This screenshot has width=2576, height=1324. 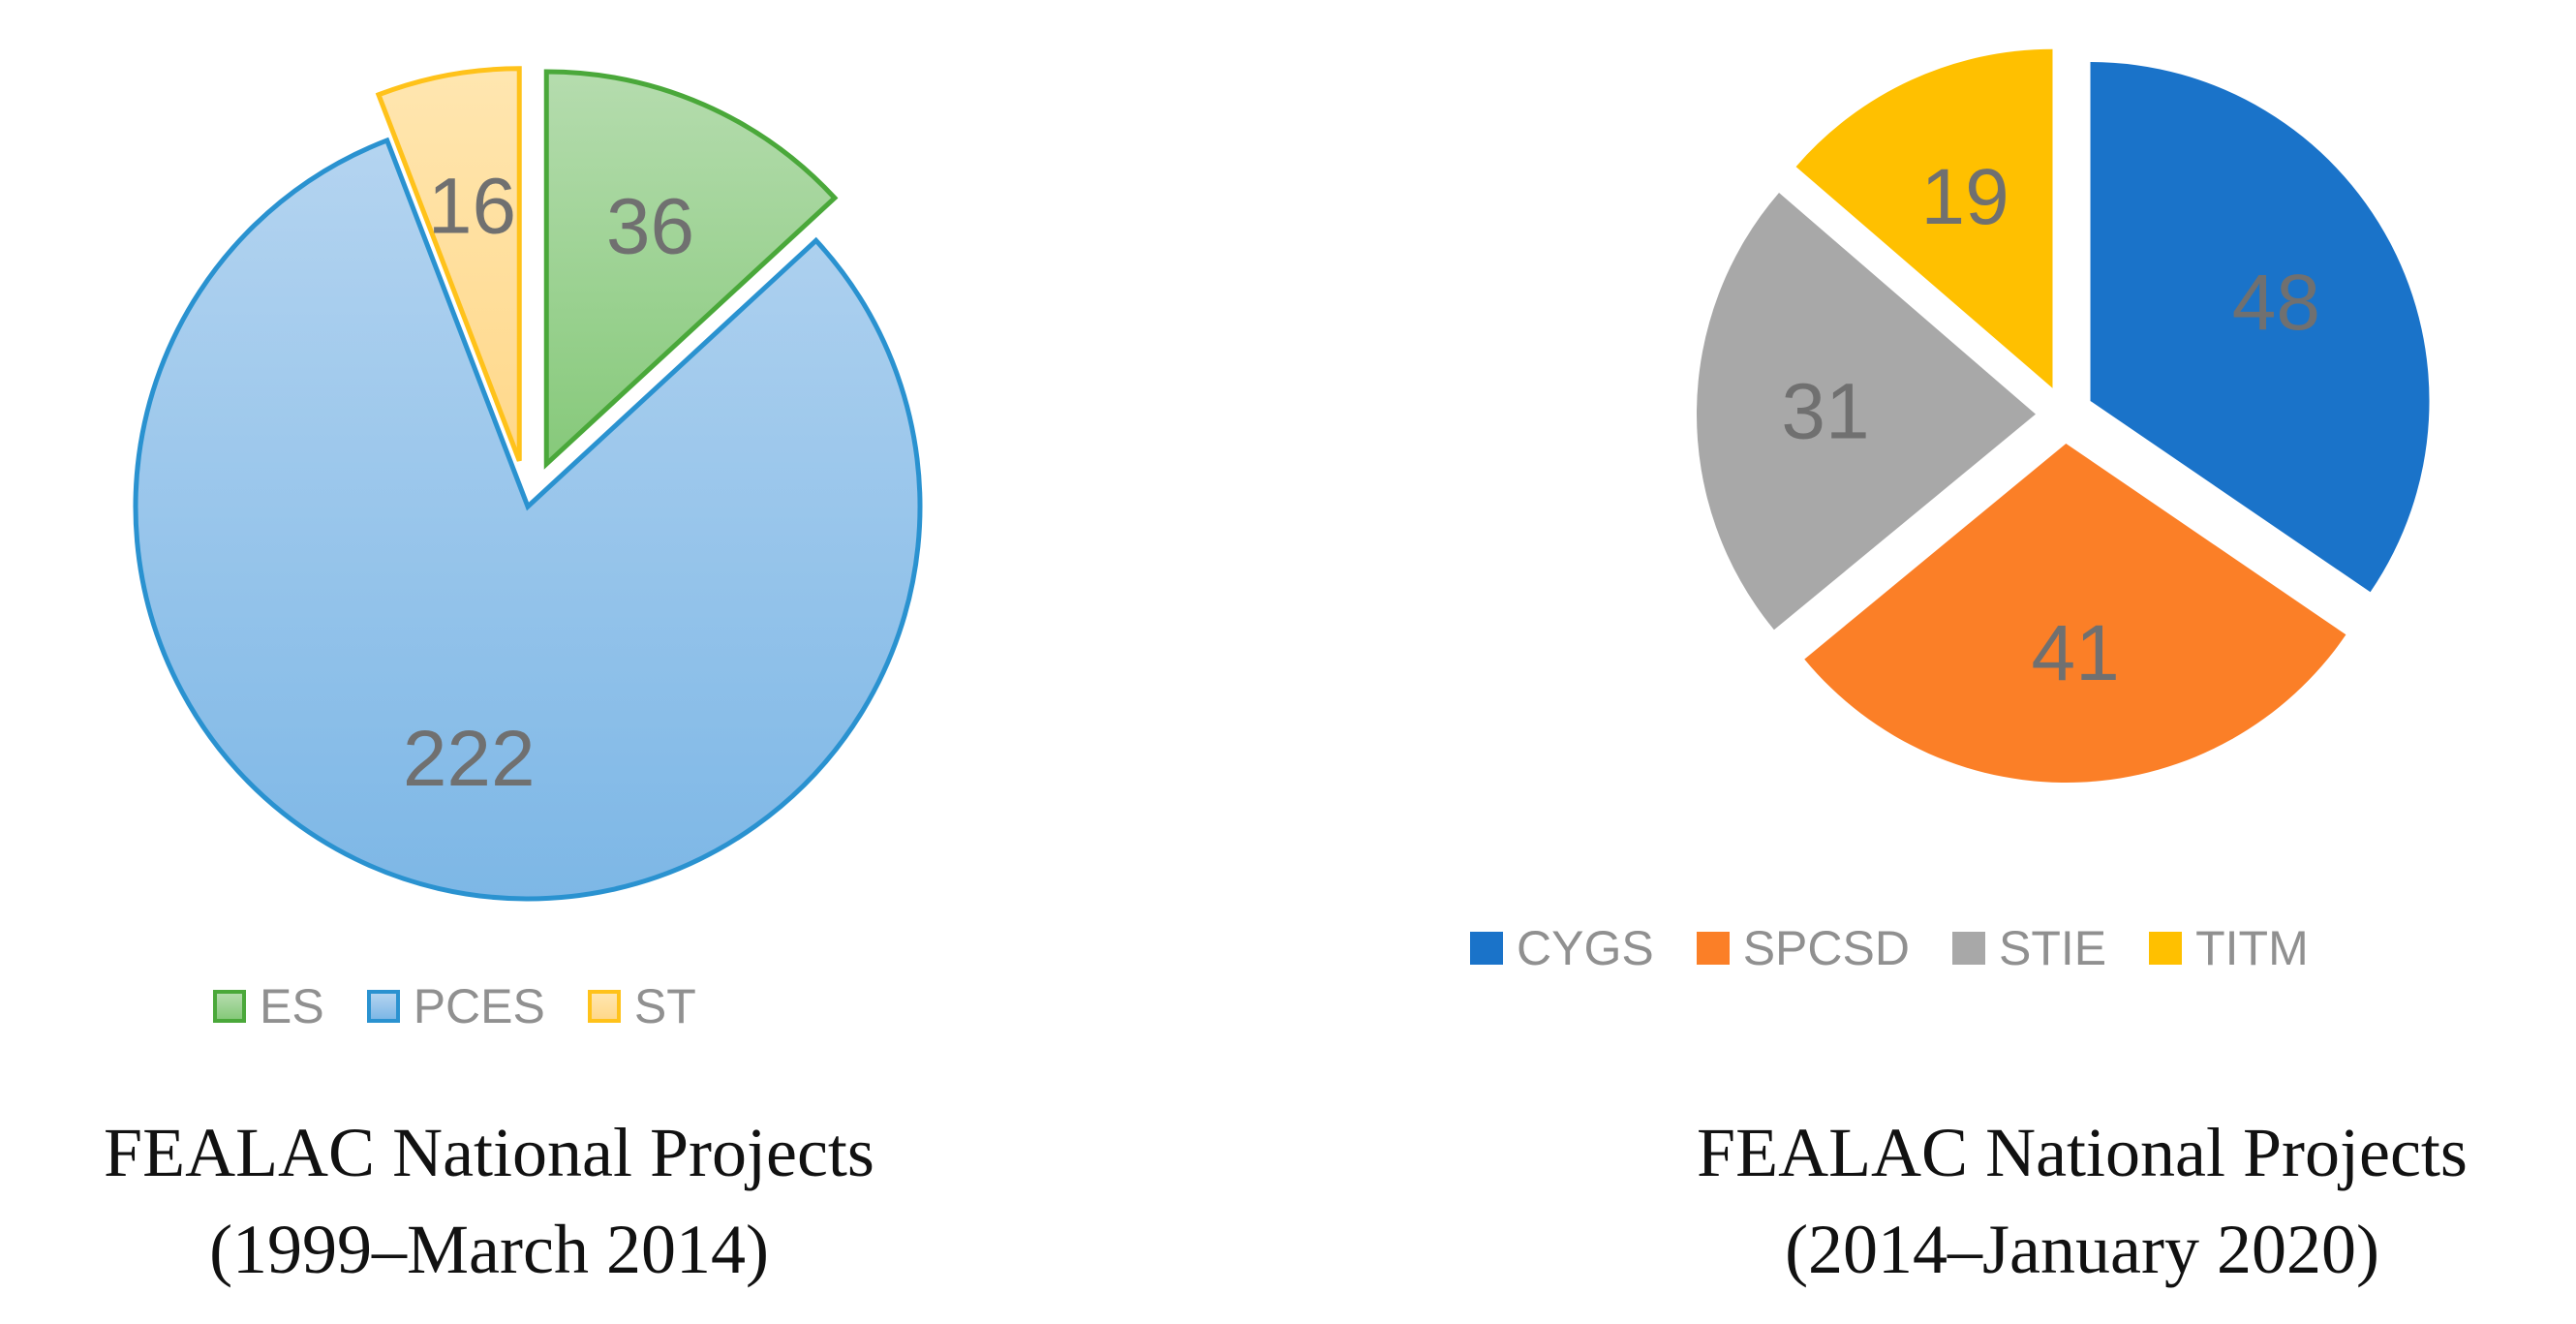 What do you see at coordinates (479, 1006) in the screenshot?
I see `legend-label-pces: PCES` at bounding box center [479, 1006].